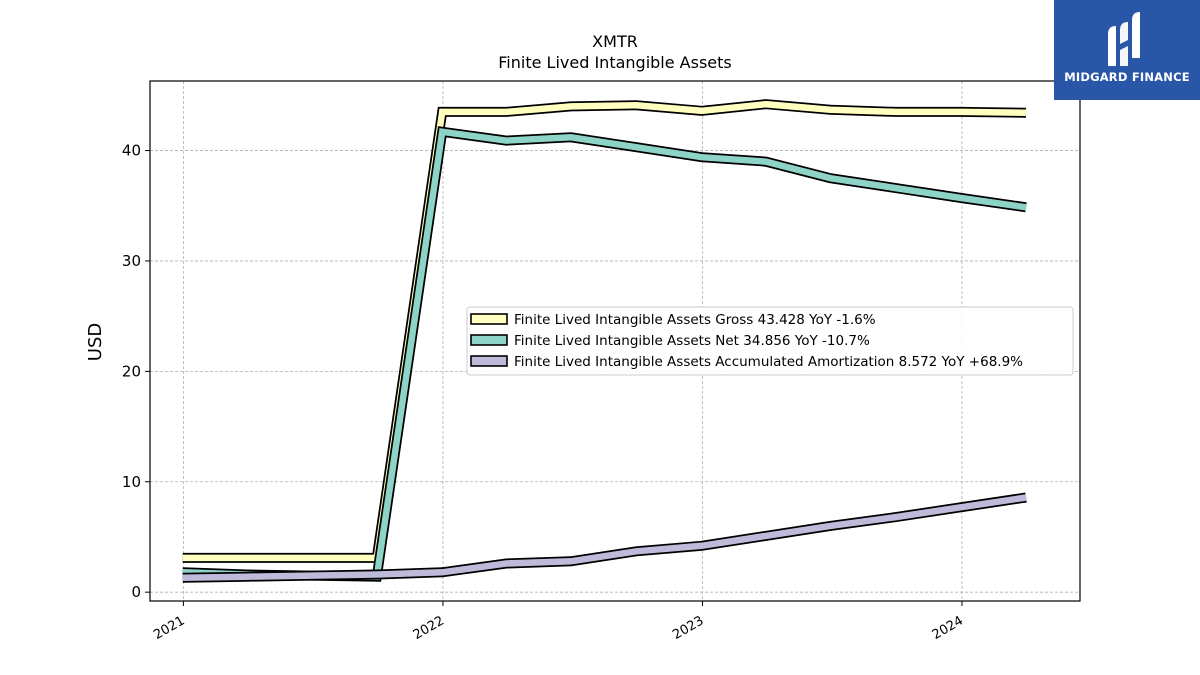 This screenshot has height=675, width=1200. I want to click on y-tick-label: 0, so click(136, 592).